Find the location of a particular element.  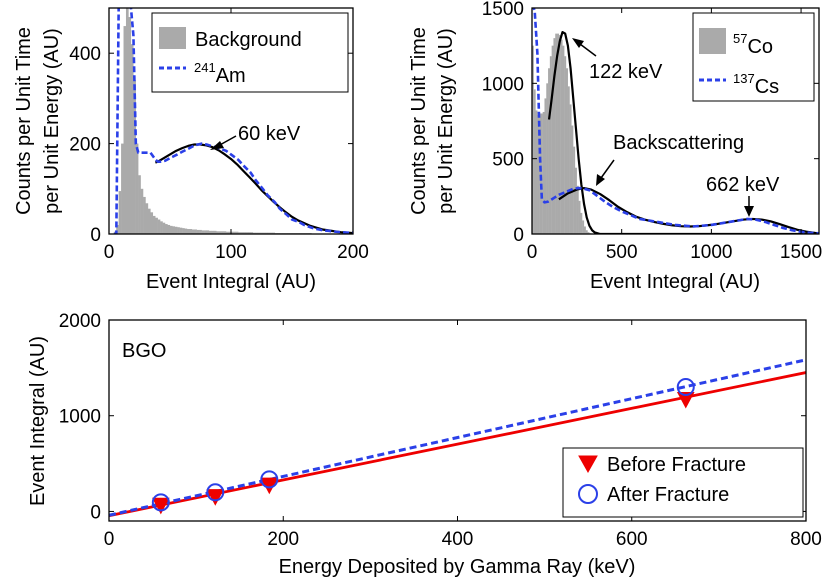

plot-frame is located at coordinates (675, 121).